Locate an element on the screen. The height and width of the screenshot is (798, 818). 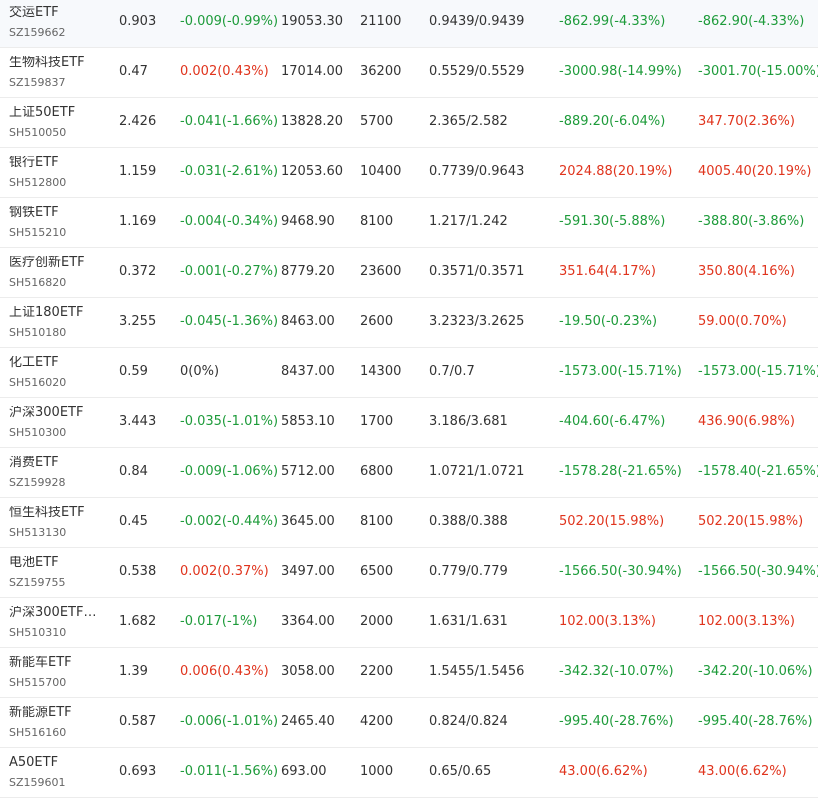
floating-profit-loss: 351.64(4.17%) is located at coordinates (607, 271).